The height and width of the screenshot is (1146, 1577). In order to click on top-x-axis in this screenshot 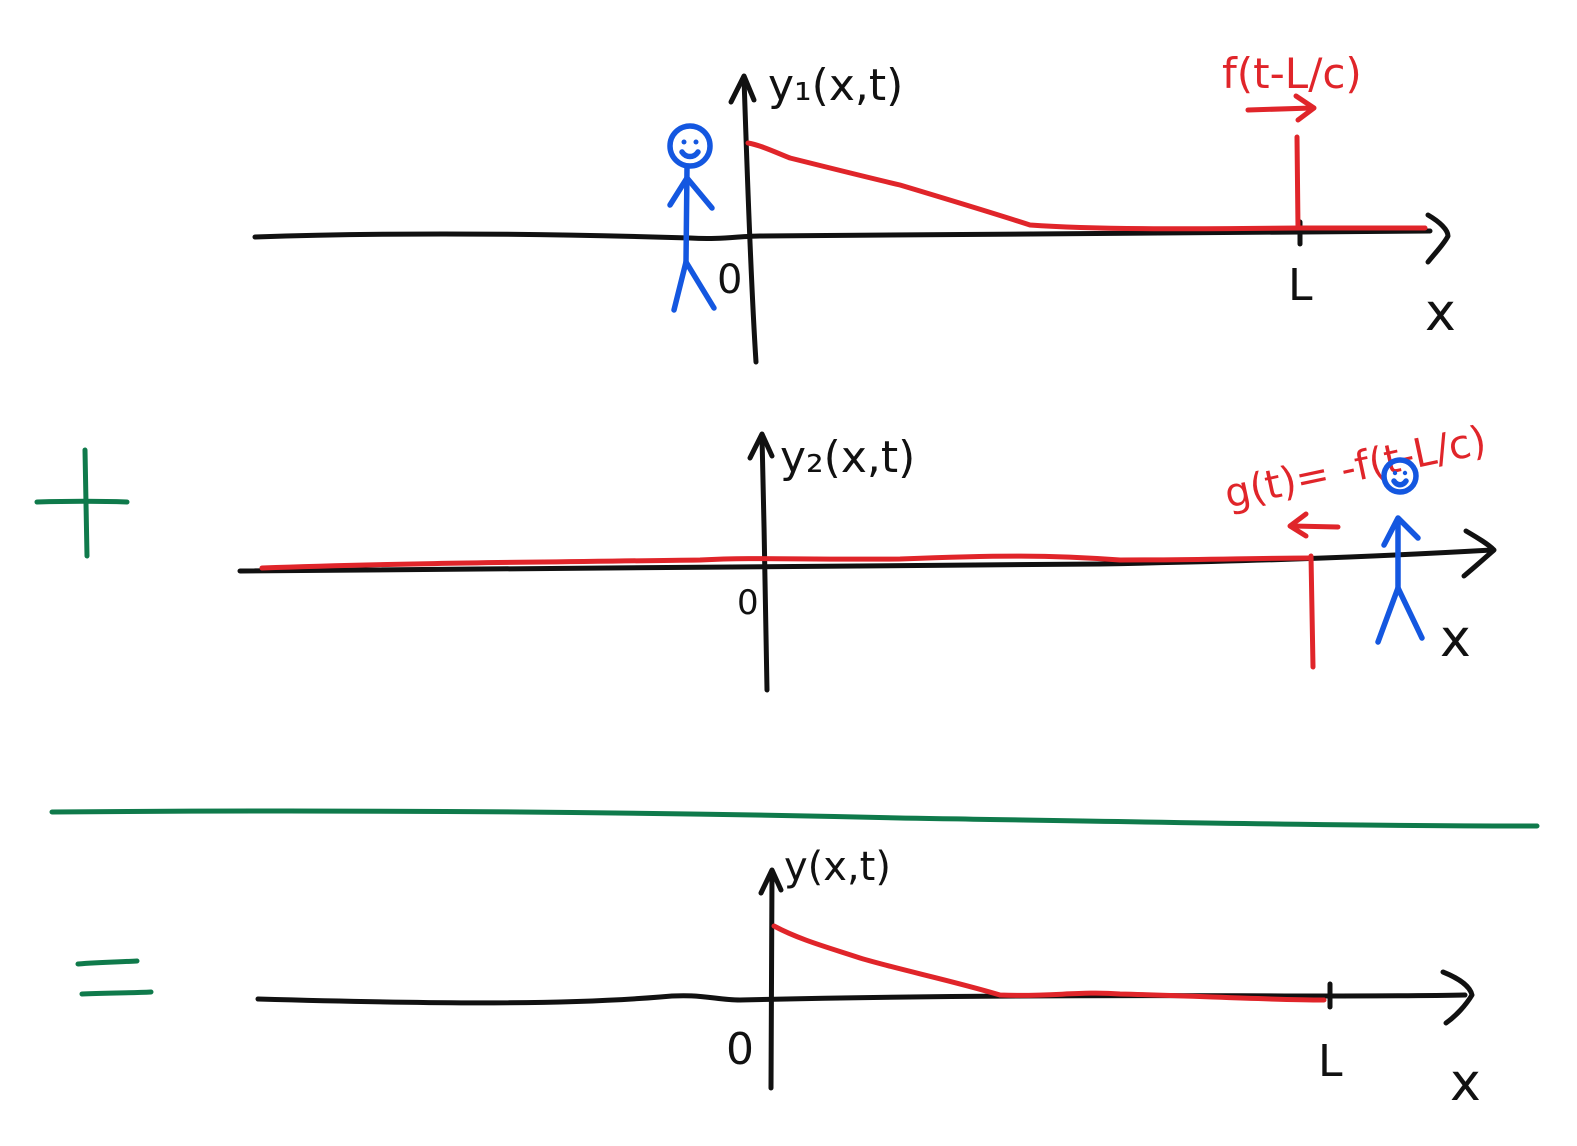, I will do `click(842, 235)`.